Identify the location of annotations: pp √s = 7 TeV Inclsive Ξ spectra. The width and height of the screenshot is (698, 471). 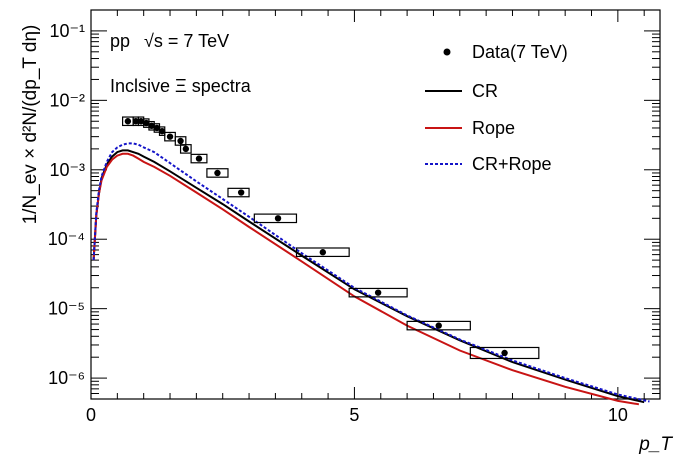
(181, 63).